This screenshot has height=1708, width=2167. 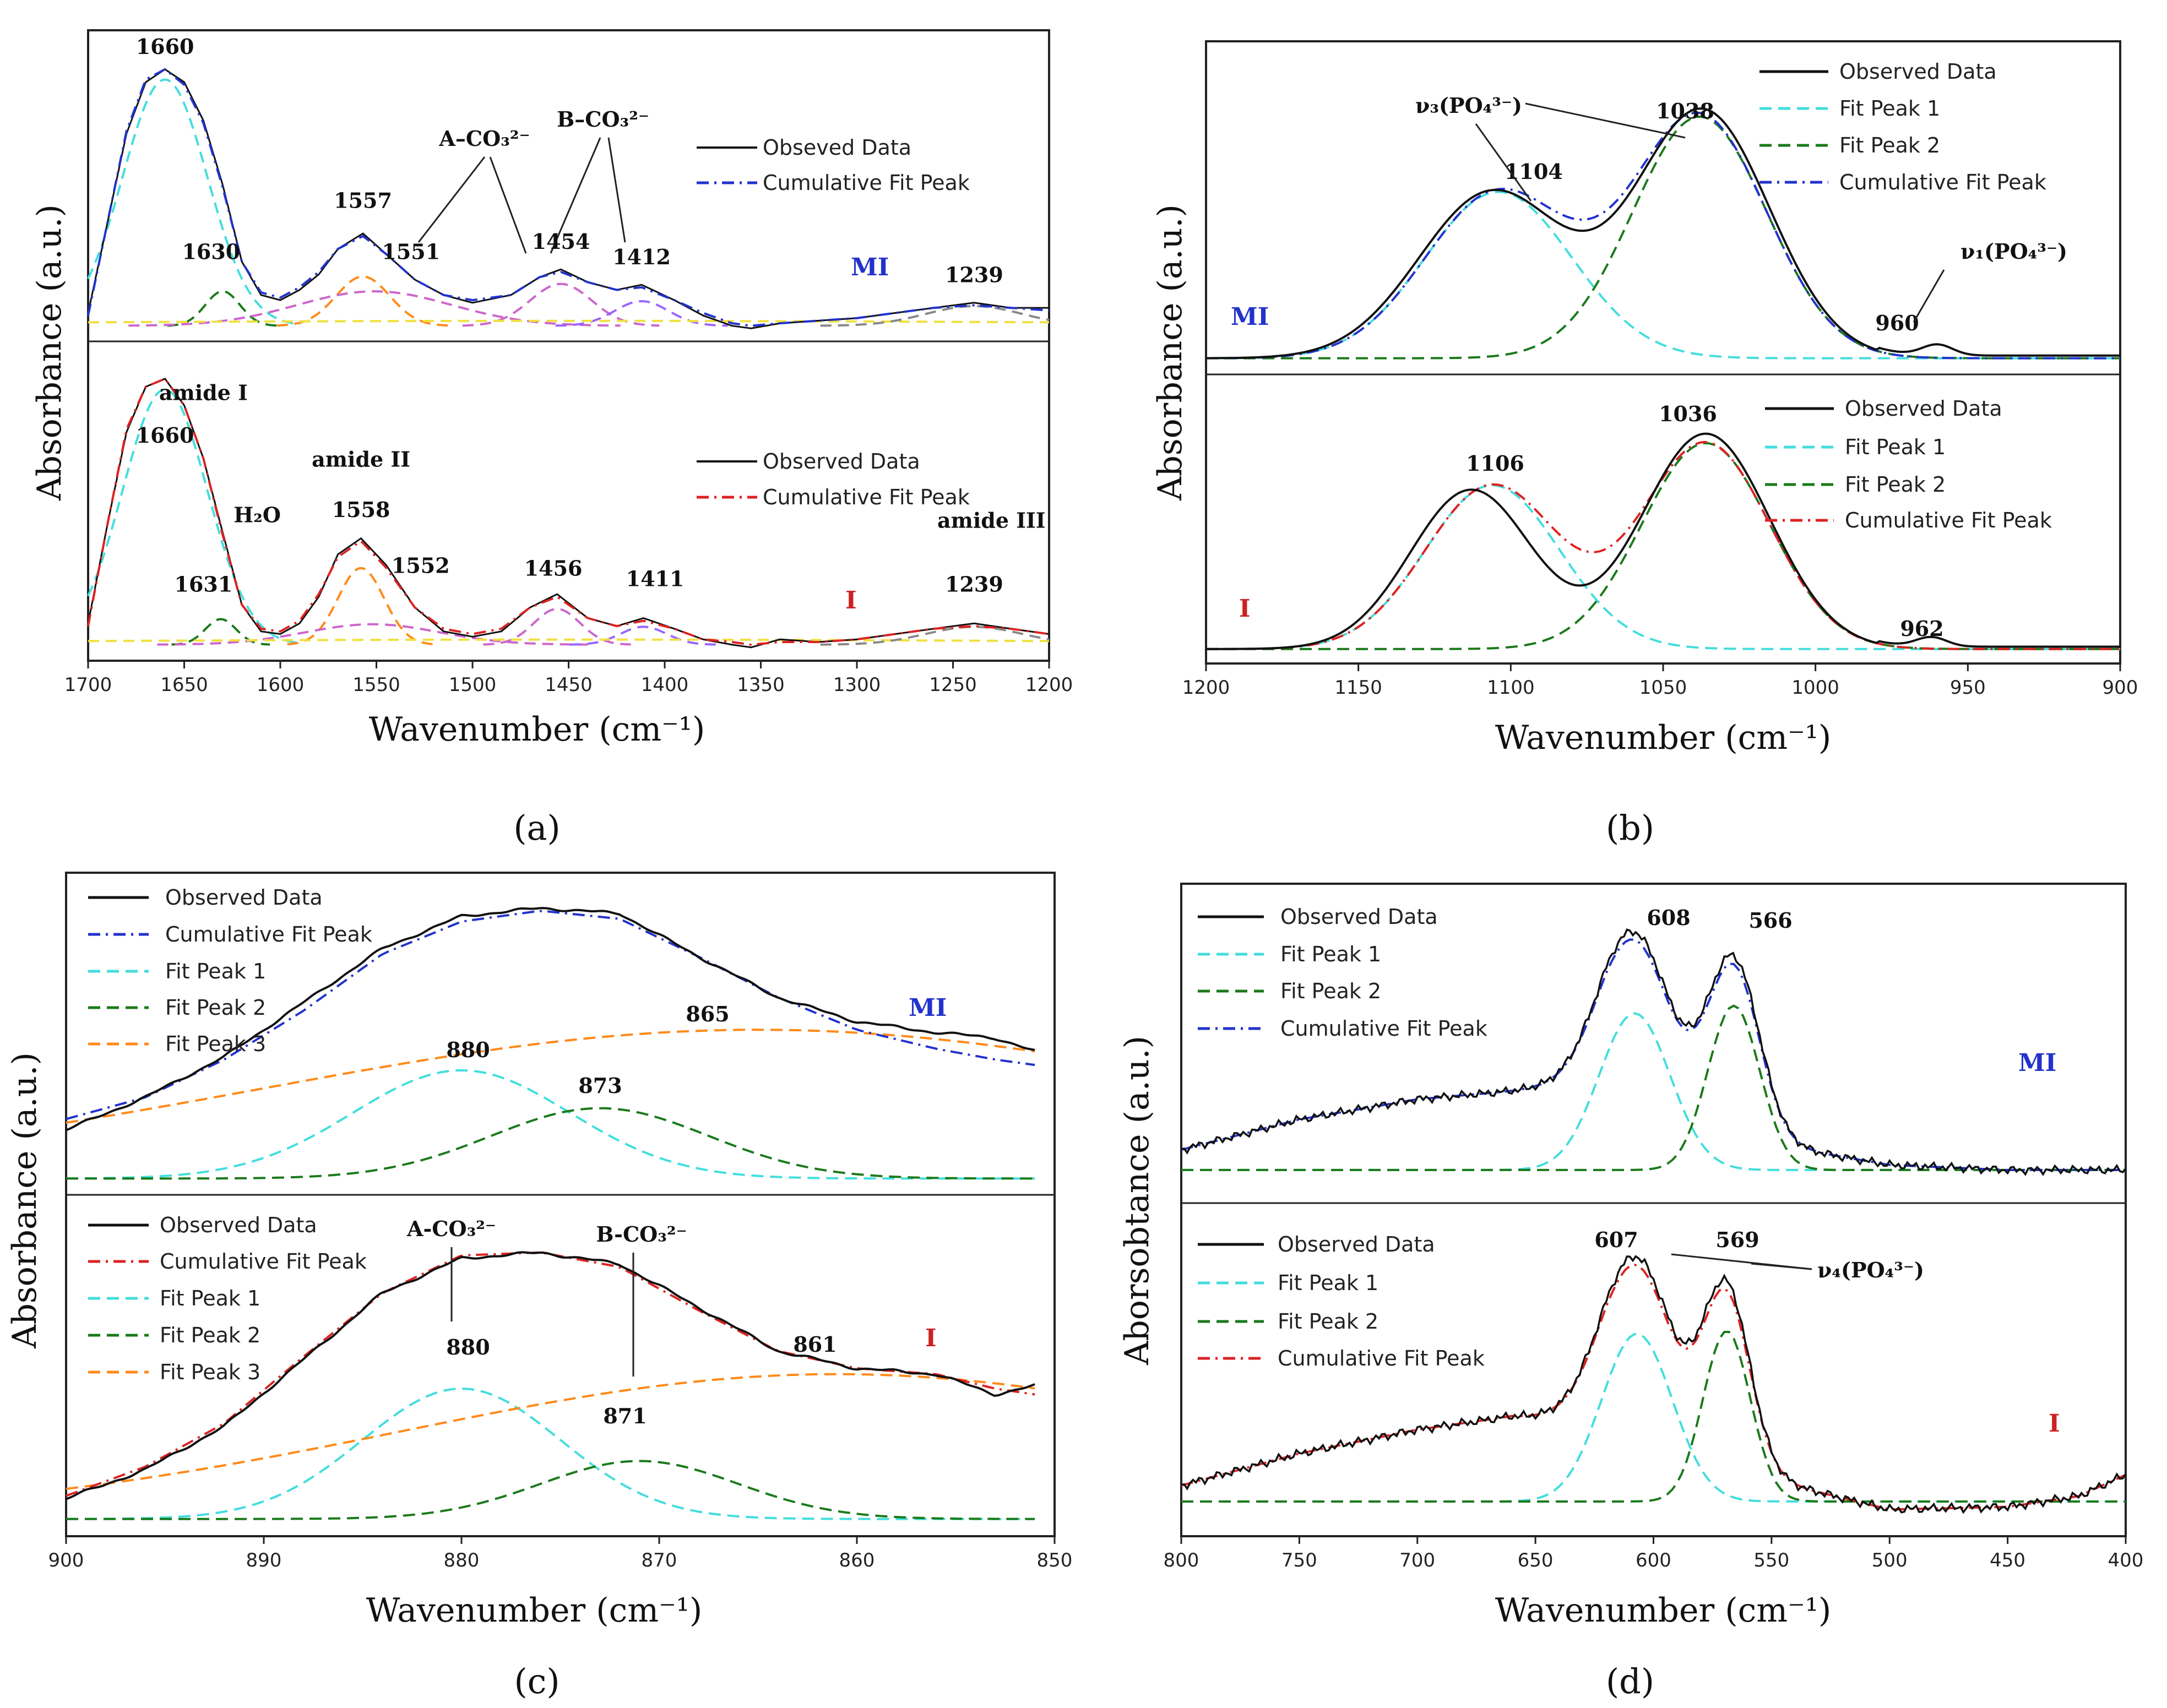 What do you see at coordinates (521, 195) in the screenshot?
I see `panel-a-carbonate-arrows` at bounding box center [521, 195].